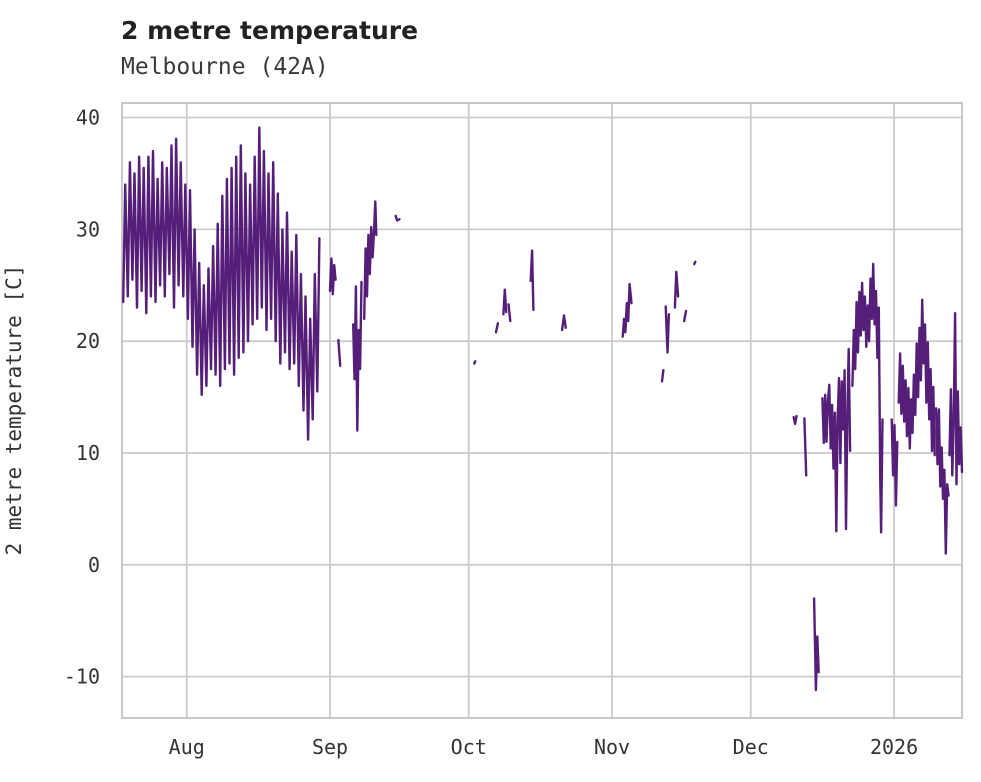 The image size is (981, 782). Describe the element at coordinates (270, 30) in the screenshot. I see `chart-title: 2 metre temperature` at that location.